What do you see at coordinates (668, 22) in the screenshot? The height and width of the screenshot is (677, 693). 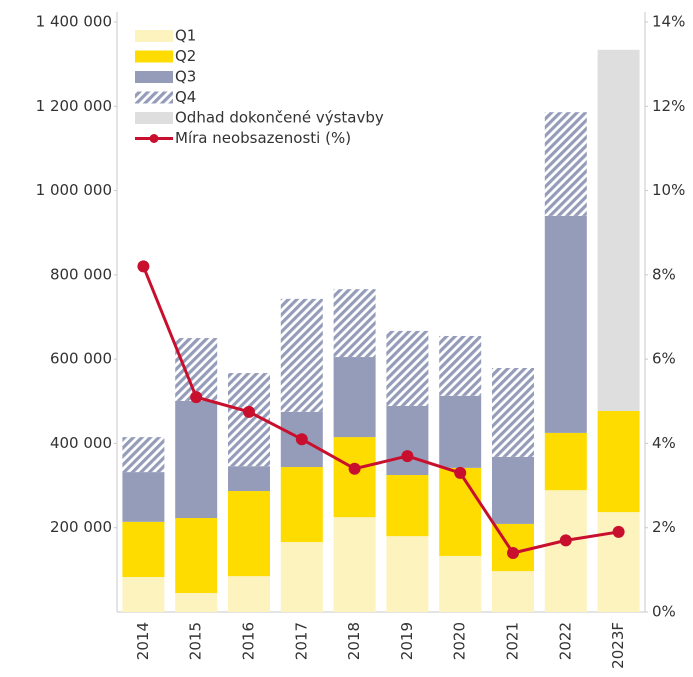 I see `y2-tick-label: 14%` at bounding box center [668, 22].